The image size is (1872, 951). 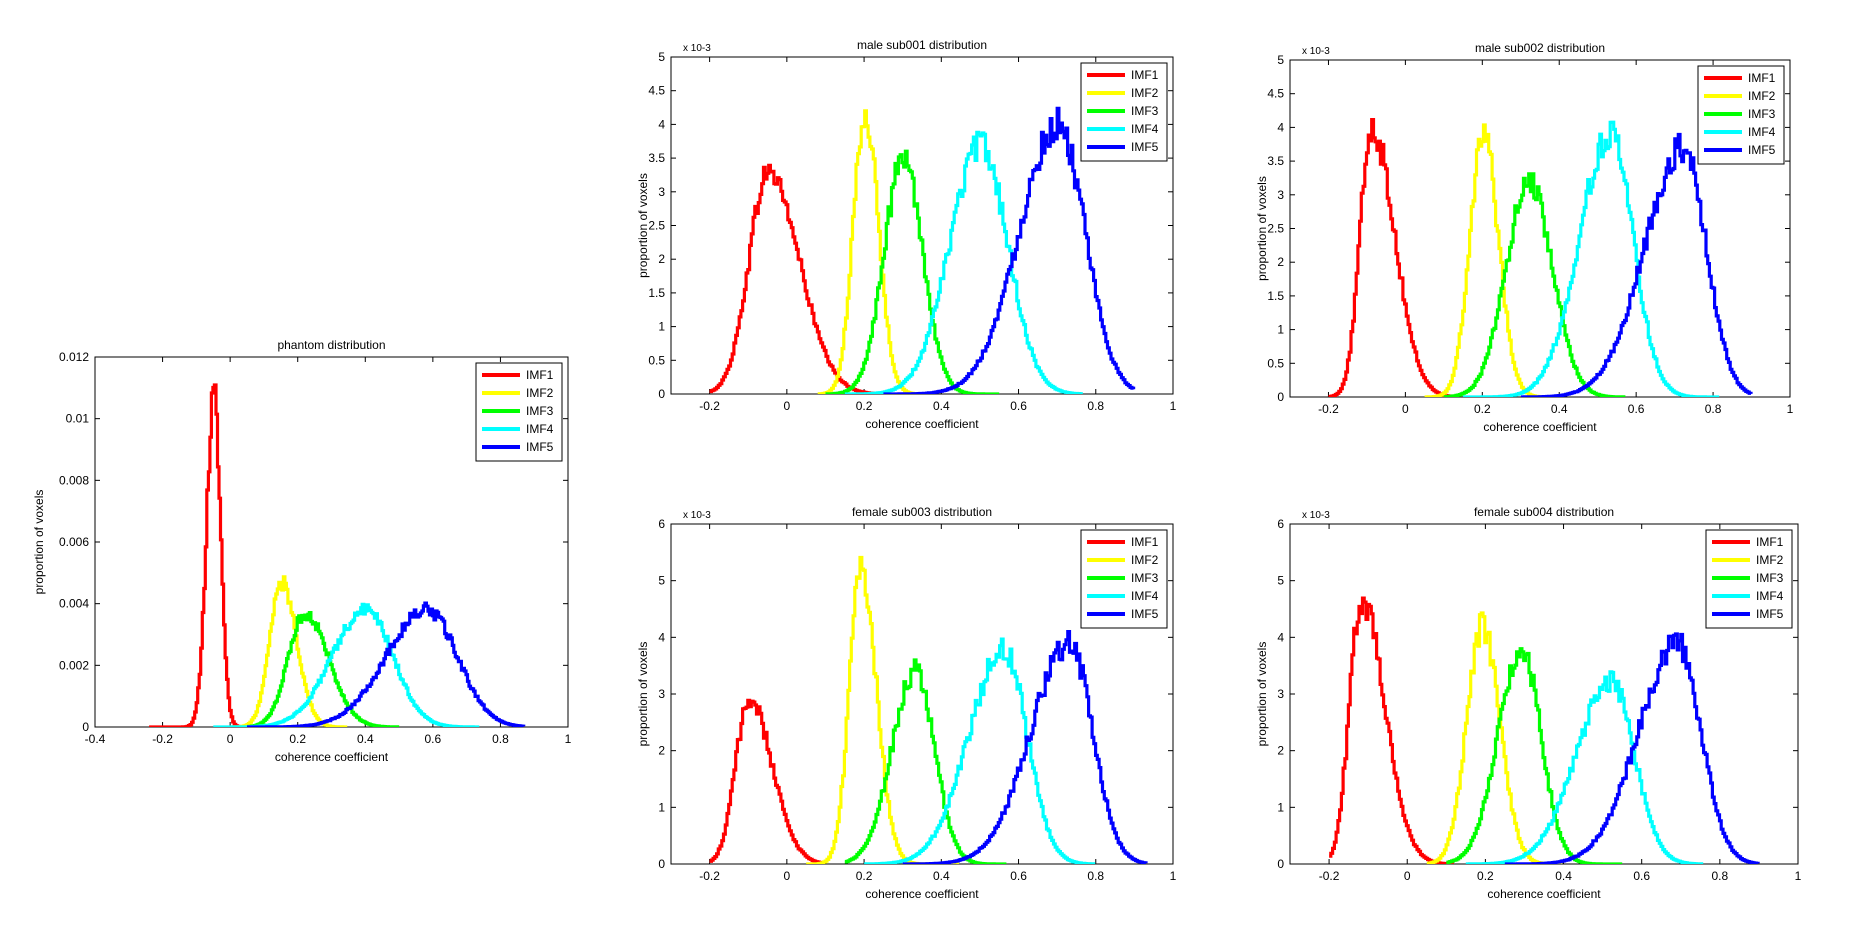 I want to click on y-tick-label: 0.004, so click(x=74, y=604).